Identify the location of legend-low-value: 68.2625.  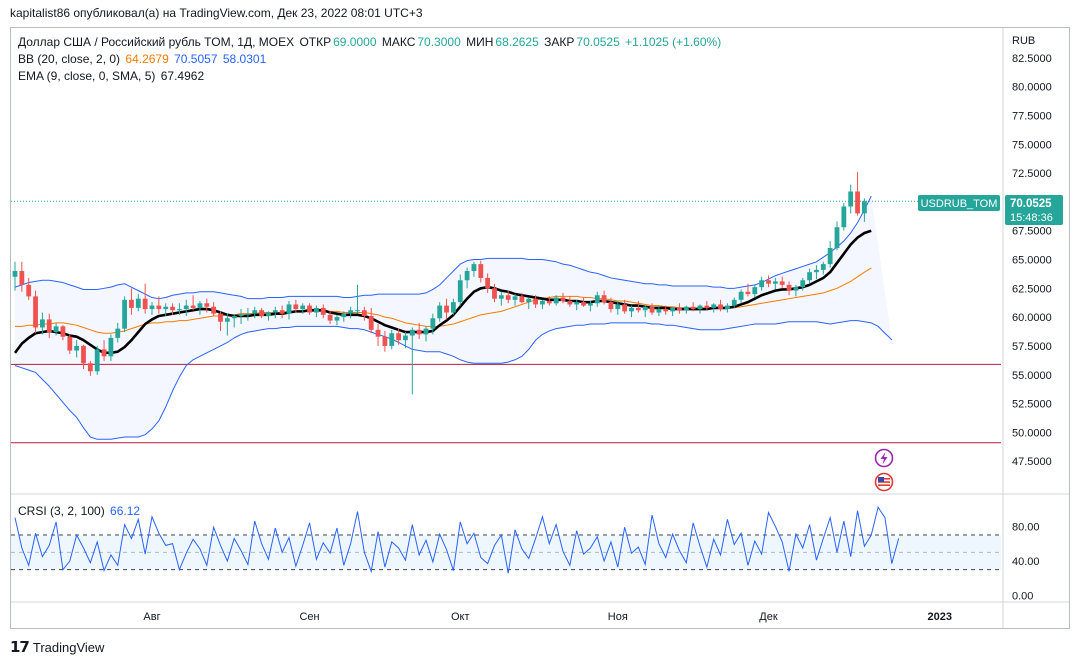
(517, 42).